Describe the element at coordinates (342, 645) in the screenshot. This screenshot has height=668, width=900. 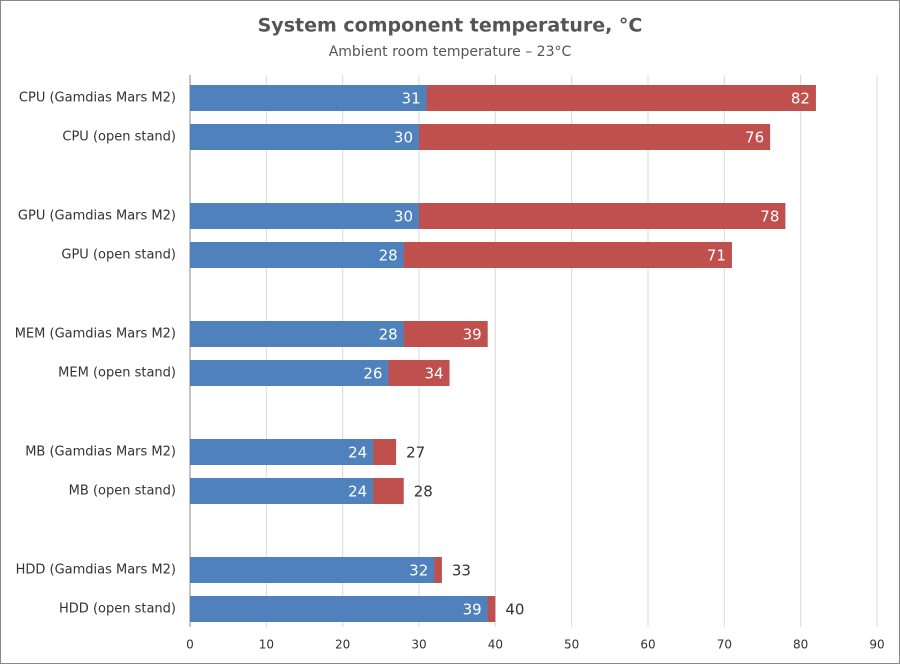
I see `x-tick-label: 20` at that location.